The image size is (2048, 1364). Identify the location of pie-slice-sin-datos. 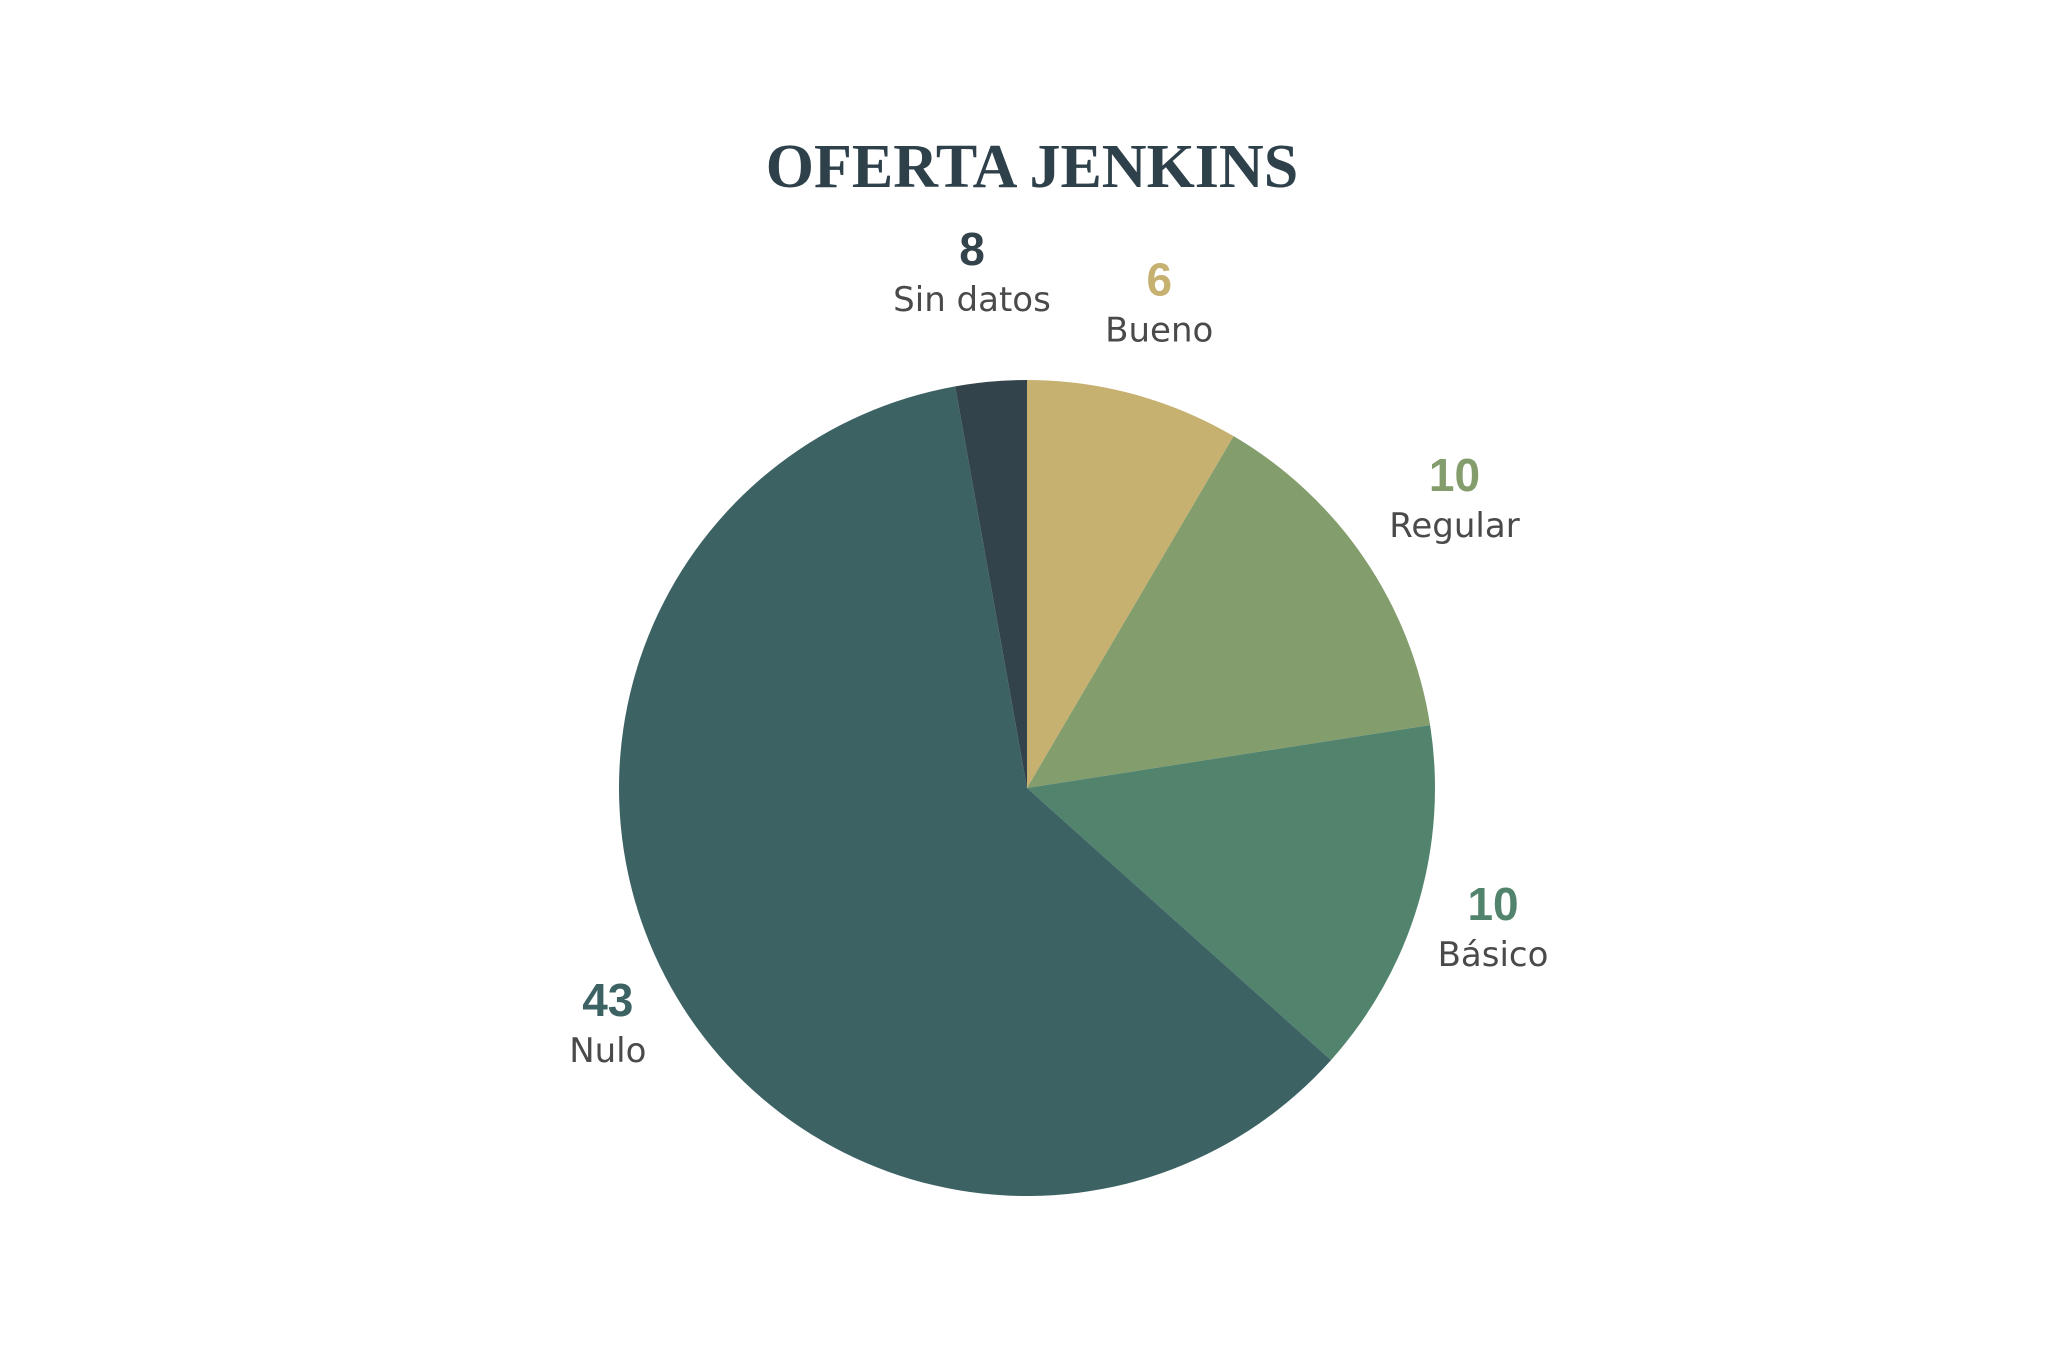
(991, 584).